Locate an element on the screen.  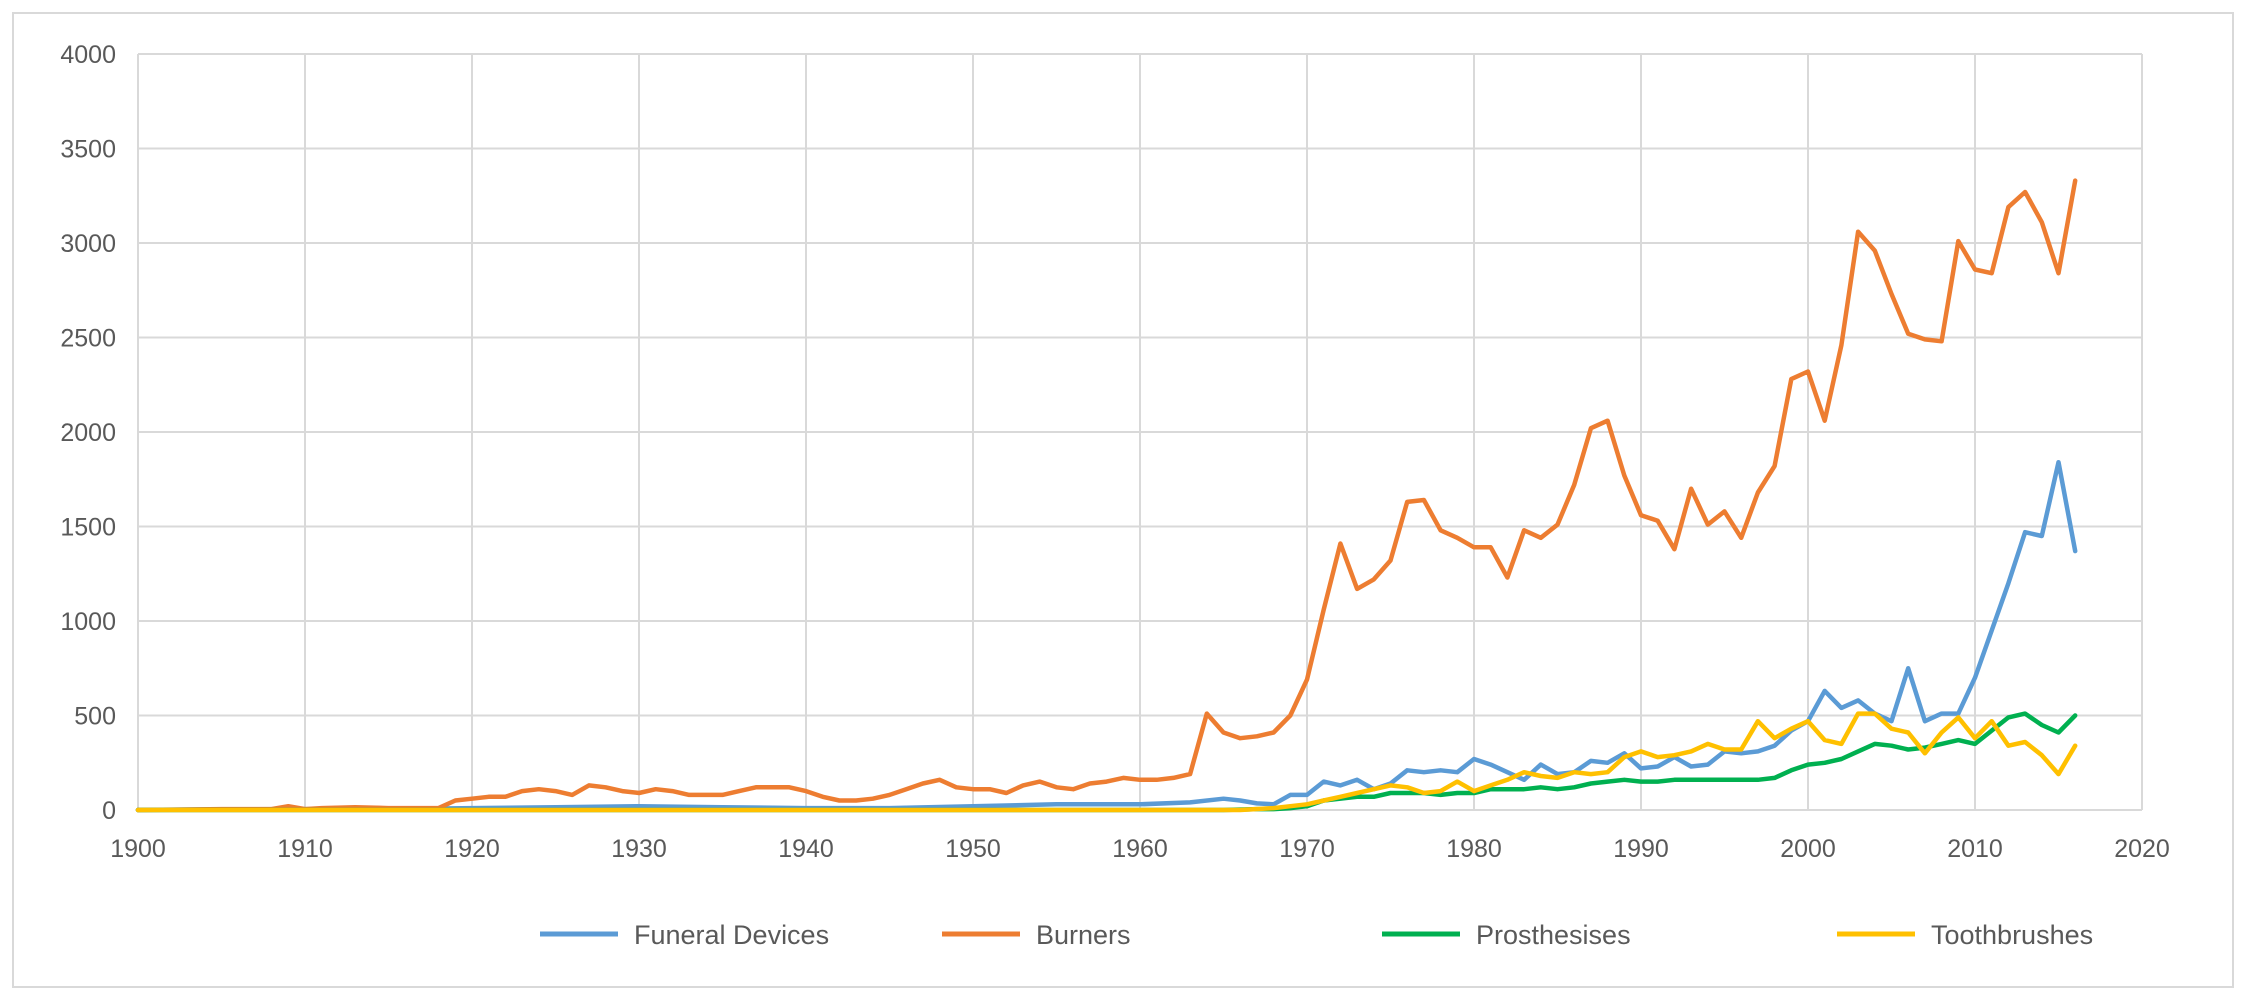
x-tick-label: 1930 is located at coordinates (639, 849).